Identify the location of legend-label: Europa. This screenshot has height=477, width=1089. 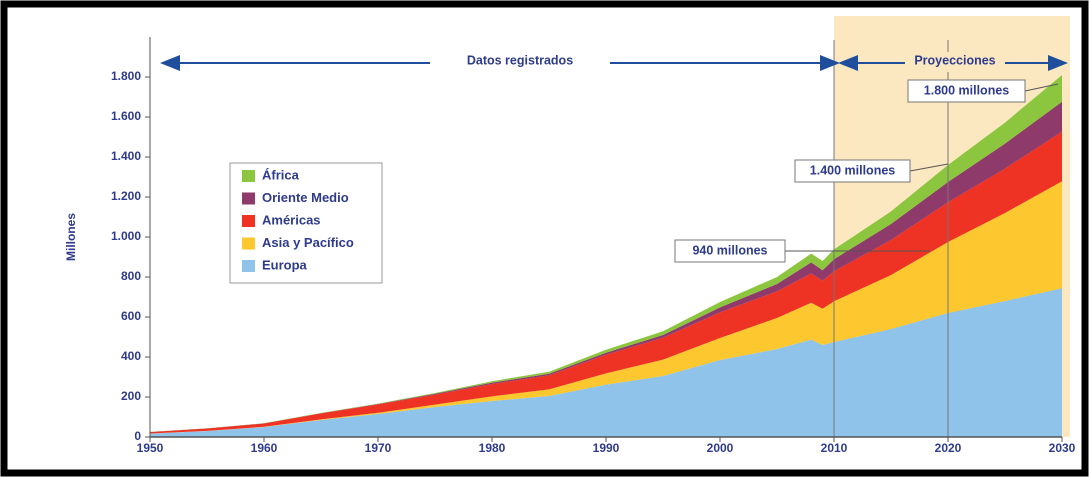
(285, 264).